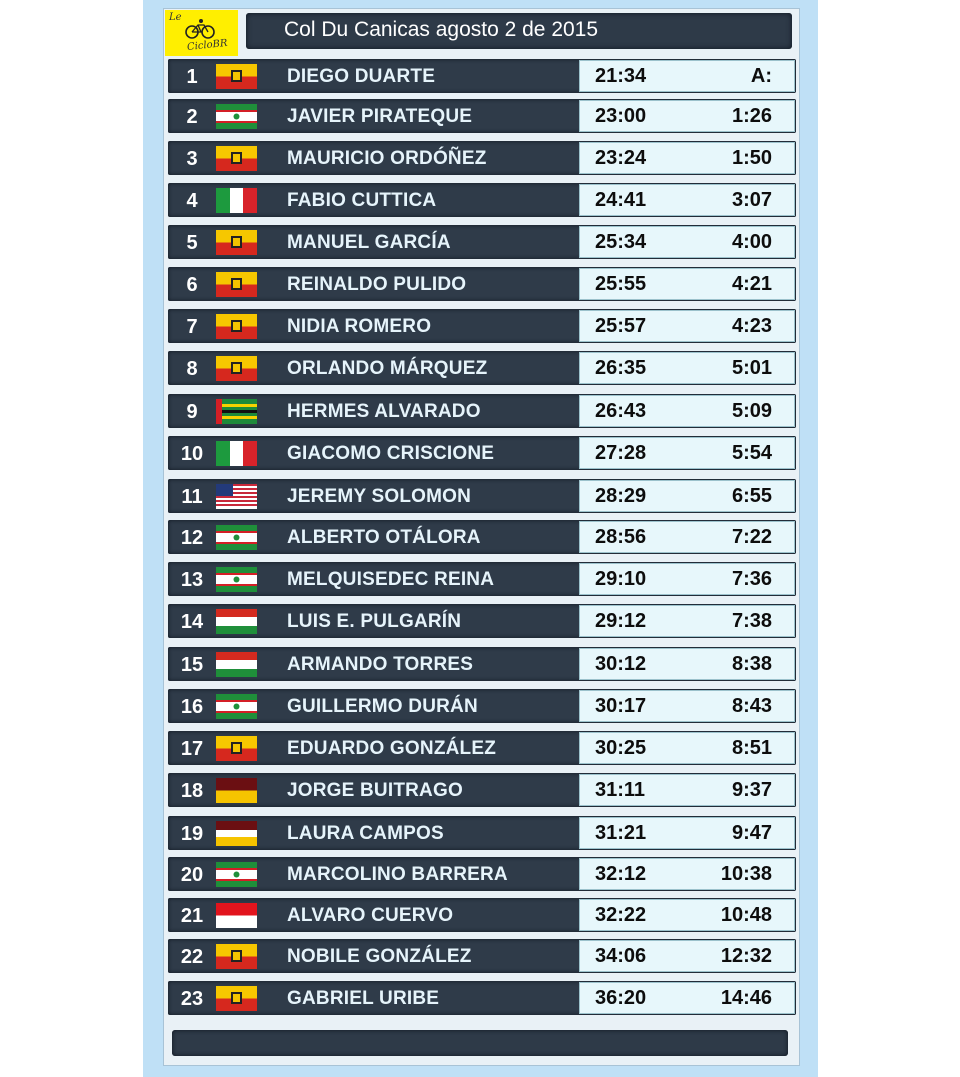 This screenshot has height=1077, width=960. Describe the element at coordinates (621, 496) in the screenshot. I see `finish-time: 28:29` at that location.